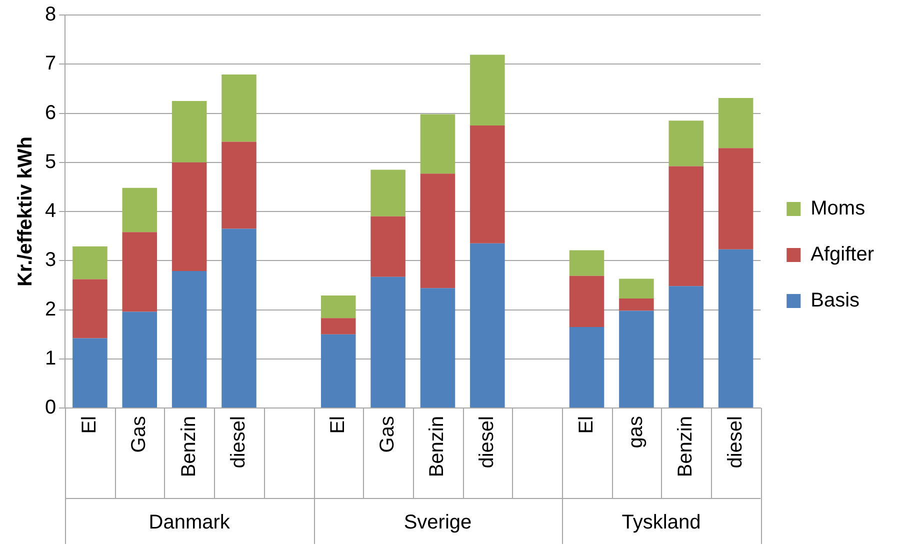  Describe the element at coordinates (835, 301) in the screenshot. I see `legend-label: Basis` at that location.